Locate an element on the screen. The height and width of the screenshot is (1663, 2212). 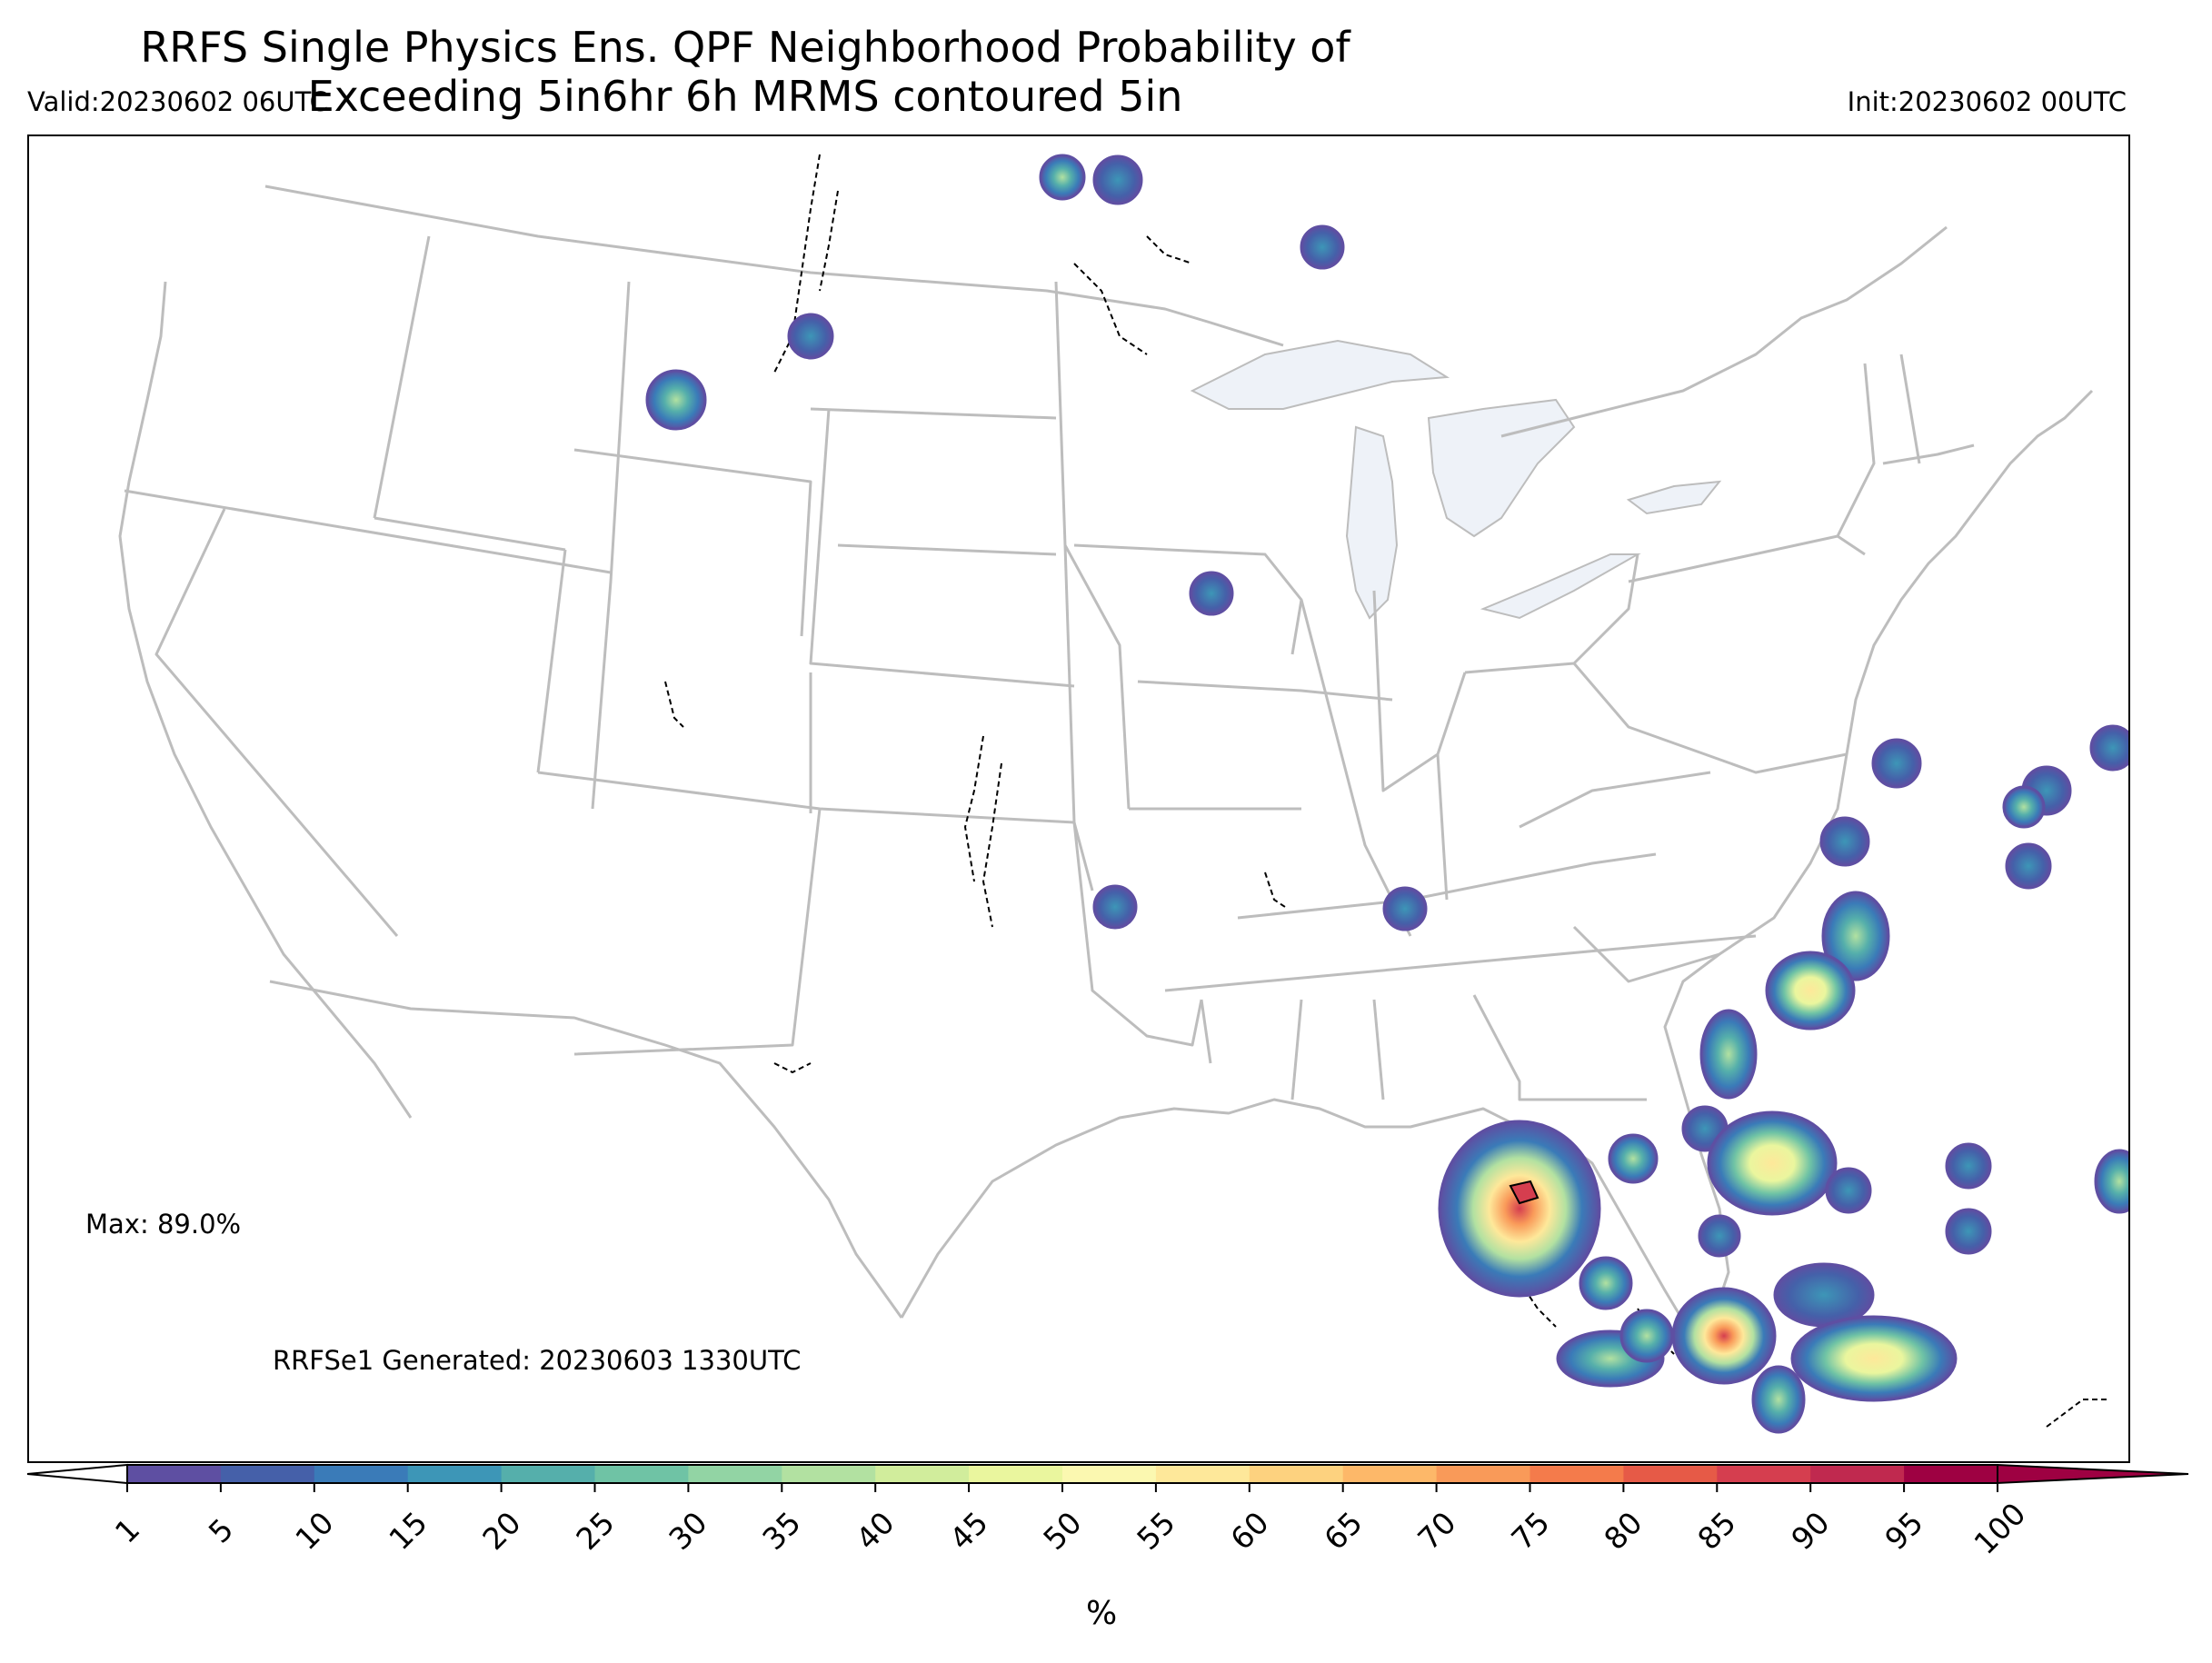
prob-blob-ontario is located at coordinates (1322, 247).